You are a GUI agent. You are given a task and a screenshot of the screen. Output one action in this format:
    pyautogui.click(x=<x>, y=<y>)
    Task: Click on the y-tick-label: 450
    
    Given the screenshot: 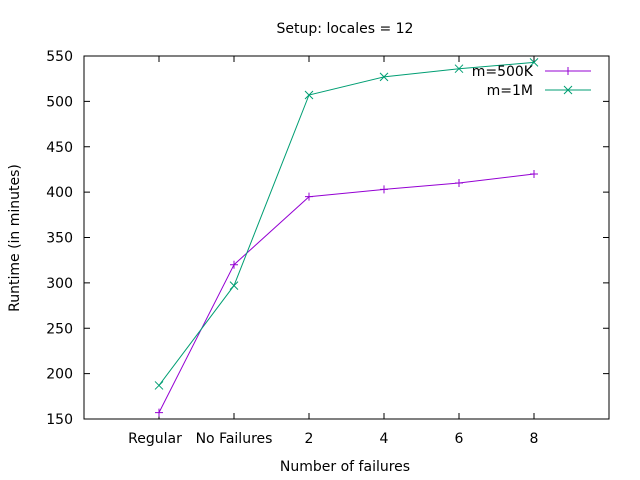 What is the action you would take?
    pyautogui.click(x=59, y=148)
    